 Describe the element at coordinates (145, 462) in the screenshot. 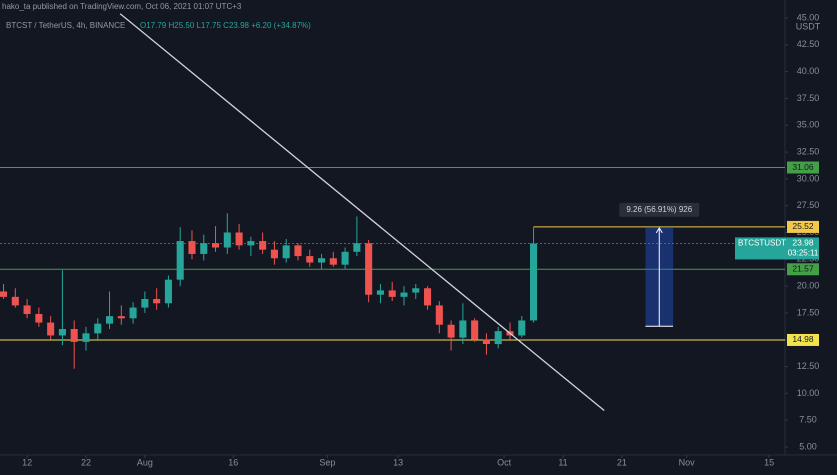

I see `x-tick-label: Aug` at that location.